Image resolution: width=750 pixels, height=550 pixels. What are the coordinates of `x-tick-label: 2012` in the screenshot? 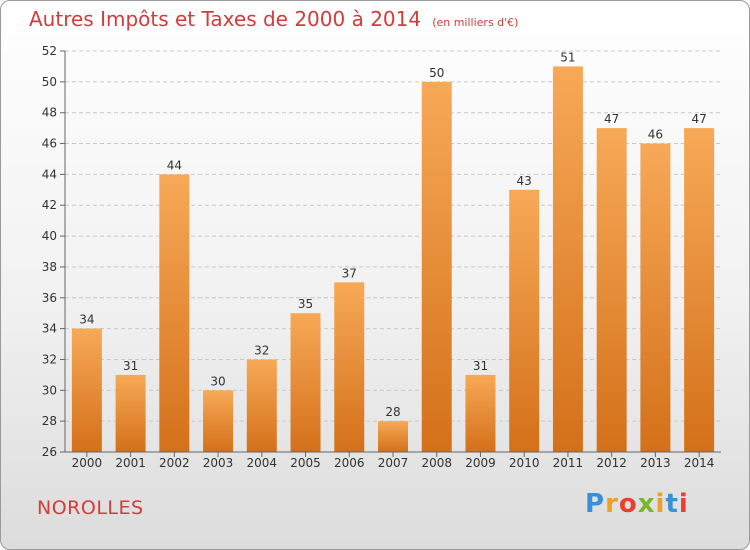 It's located at (611, 463).